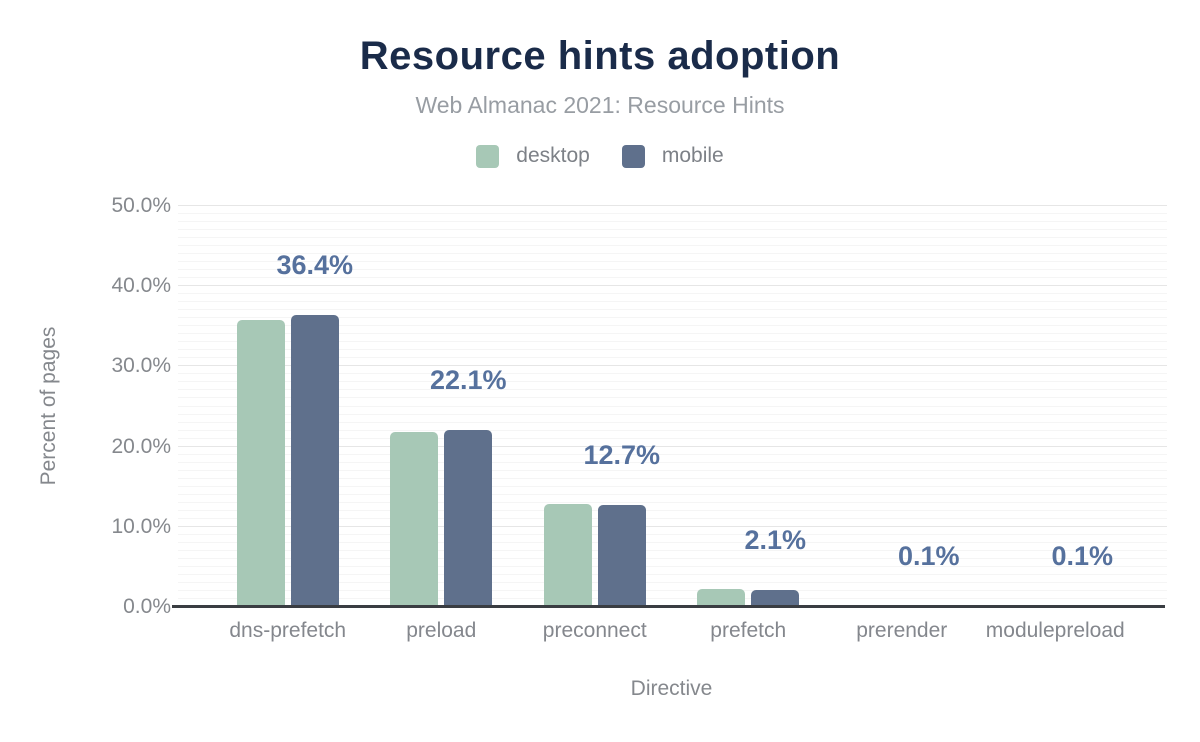 This screenshot has width=1200, height=742. I want to click on data-label-preload: 22.1%, so click(468, 380).